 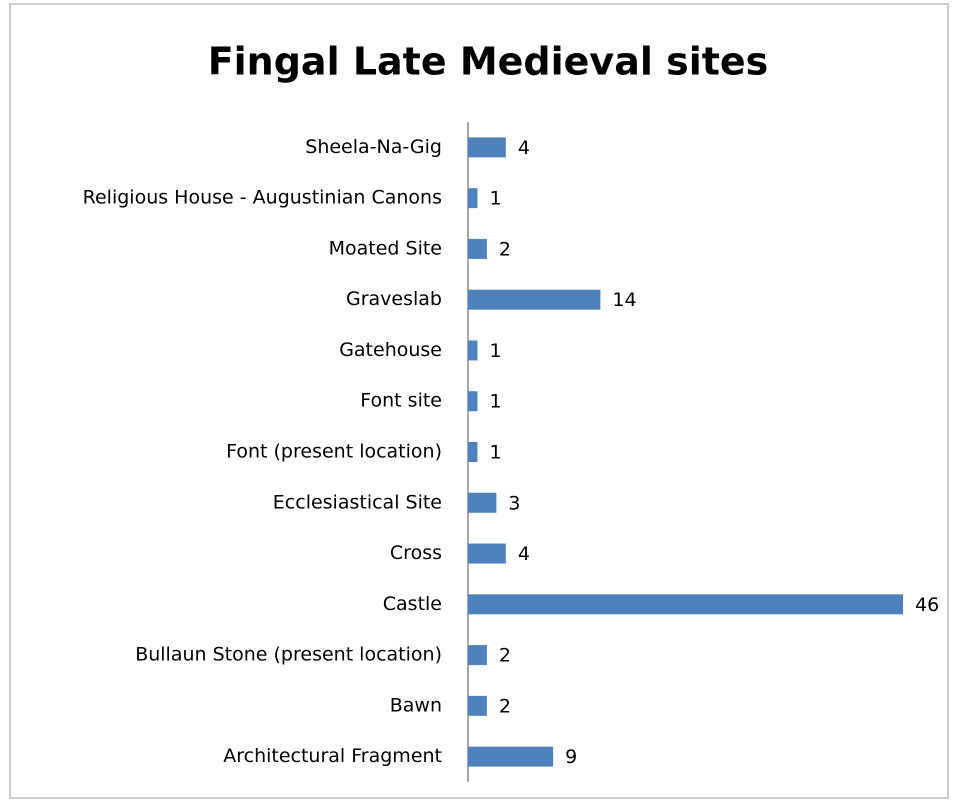 I want to click on y-tick-label: Sheela-Na-Gig, so click(x=373, y=147).